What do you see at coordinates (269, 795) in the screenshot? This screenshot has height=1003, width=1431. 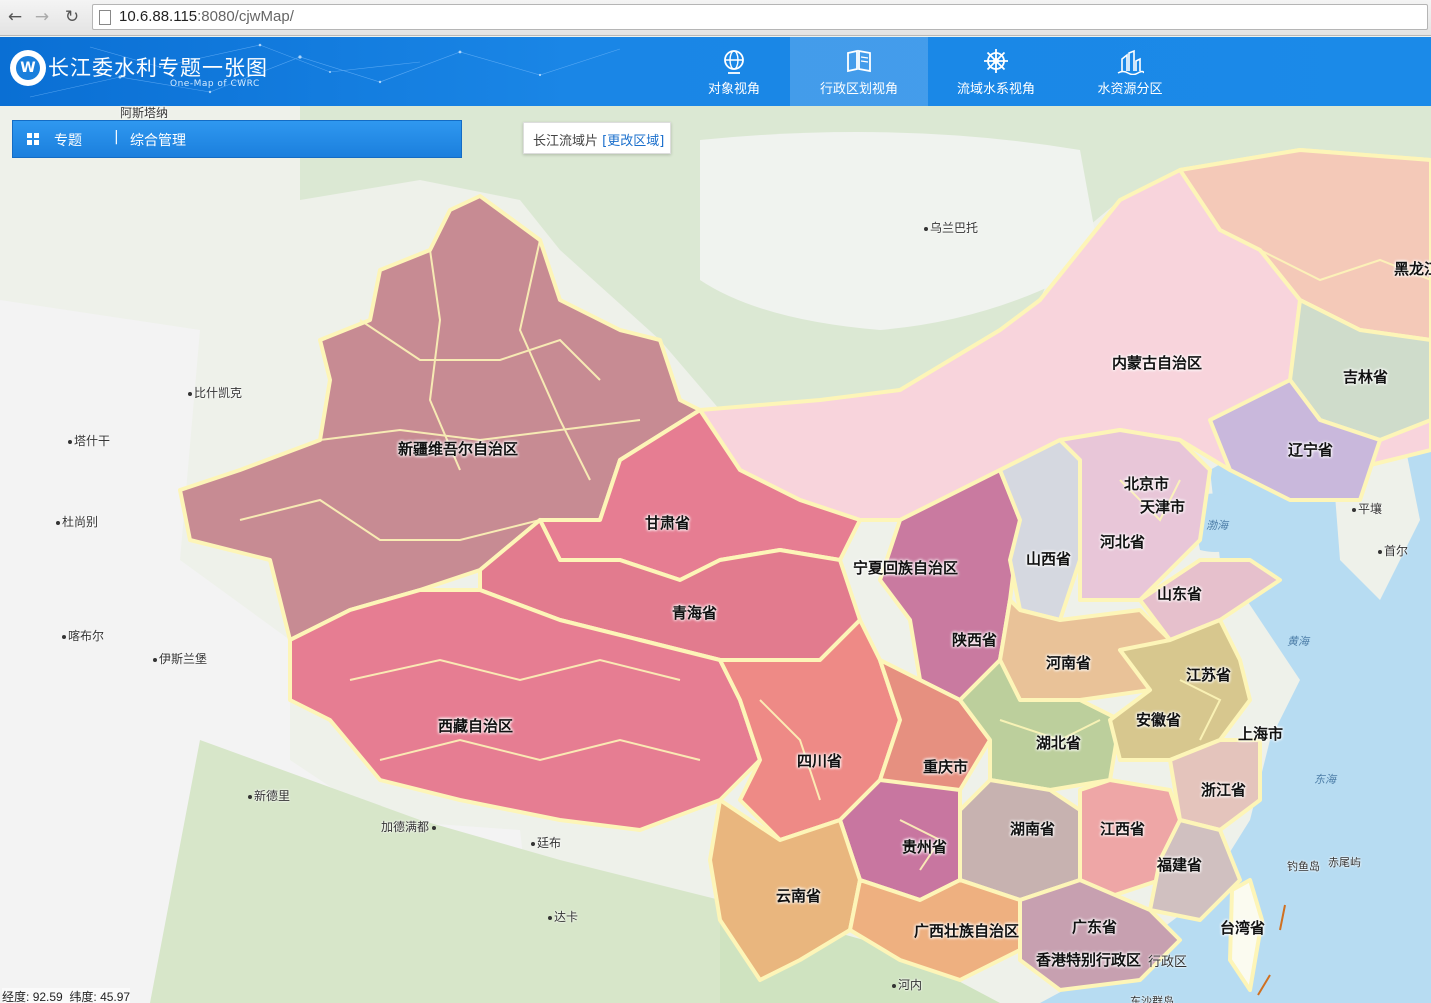 I see `city-label: 新德里` at bounding box center [269, 795].